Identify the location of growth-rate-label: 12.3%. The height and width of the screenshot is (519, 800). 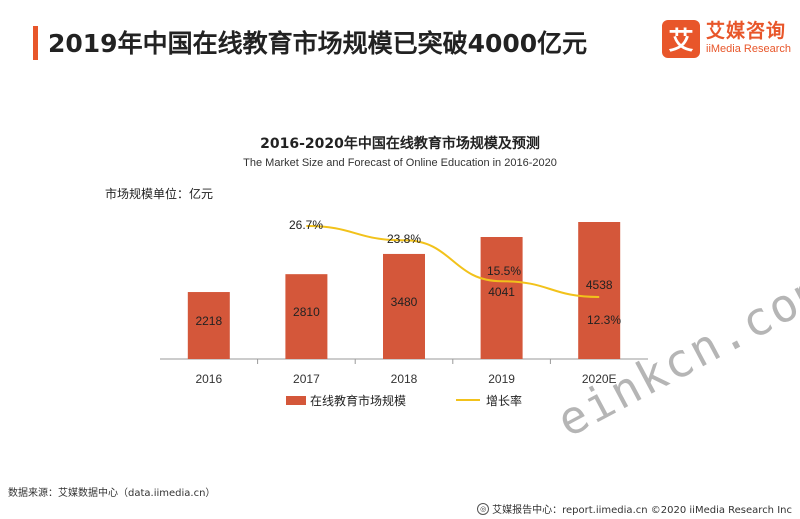
(604, 320).